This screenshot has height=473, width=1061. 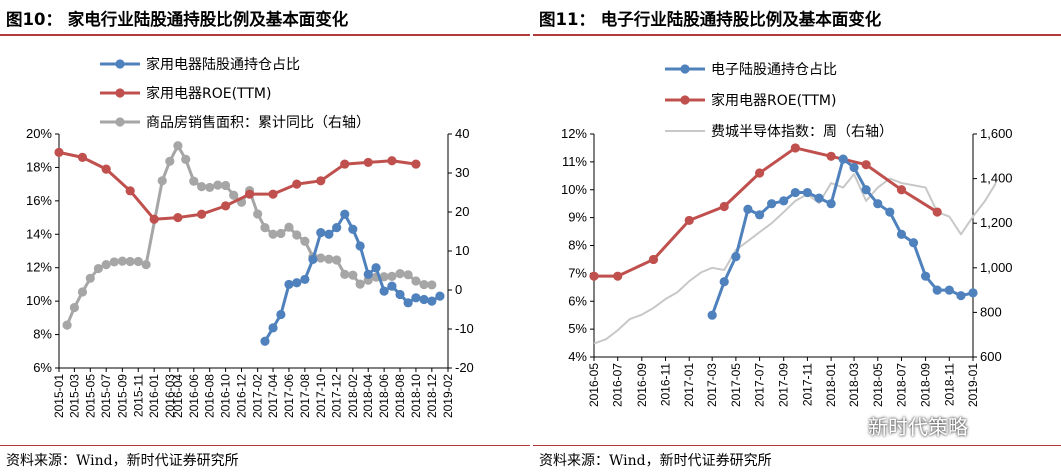 I want to click on legend-item: 家用电器陆股通持仓占比, so click(x=200, y=64).